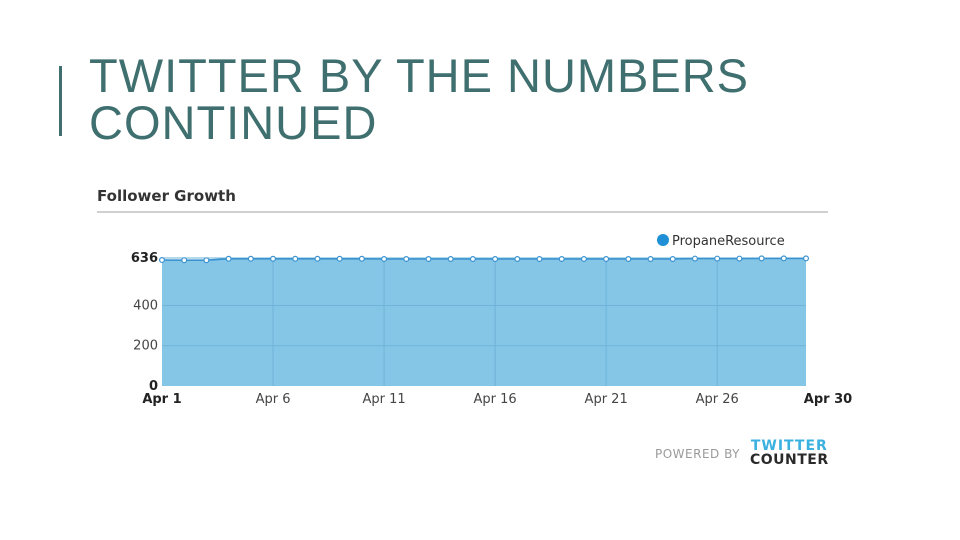 This screenshot has height=540, width=960. I want to click on x-tick-label-1: Apr 6, so click(273, 399).